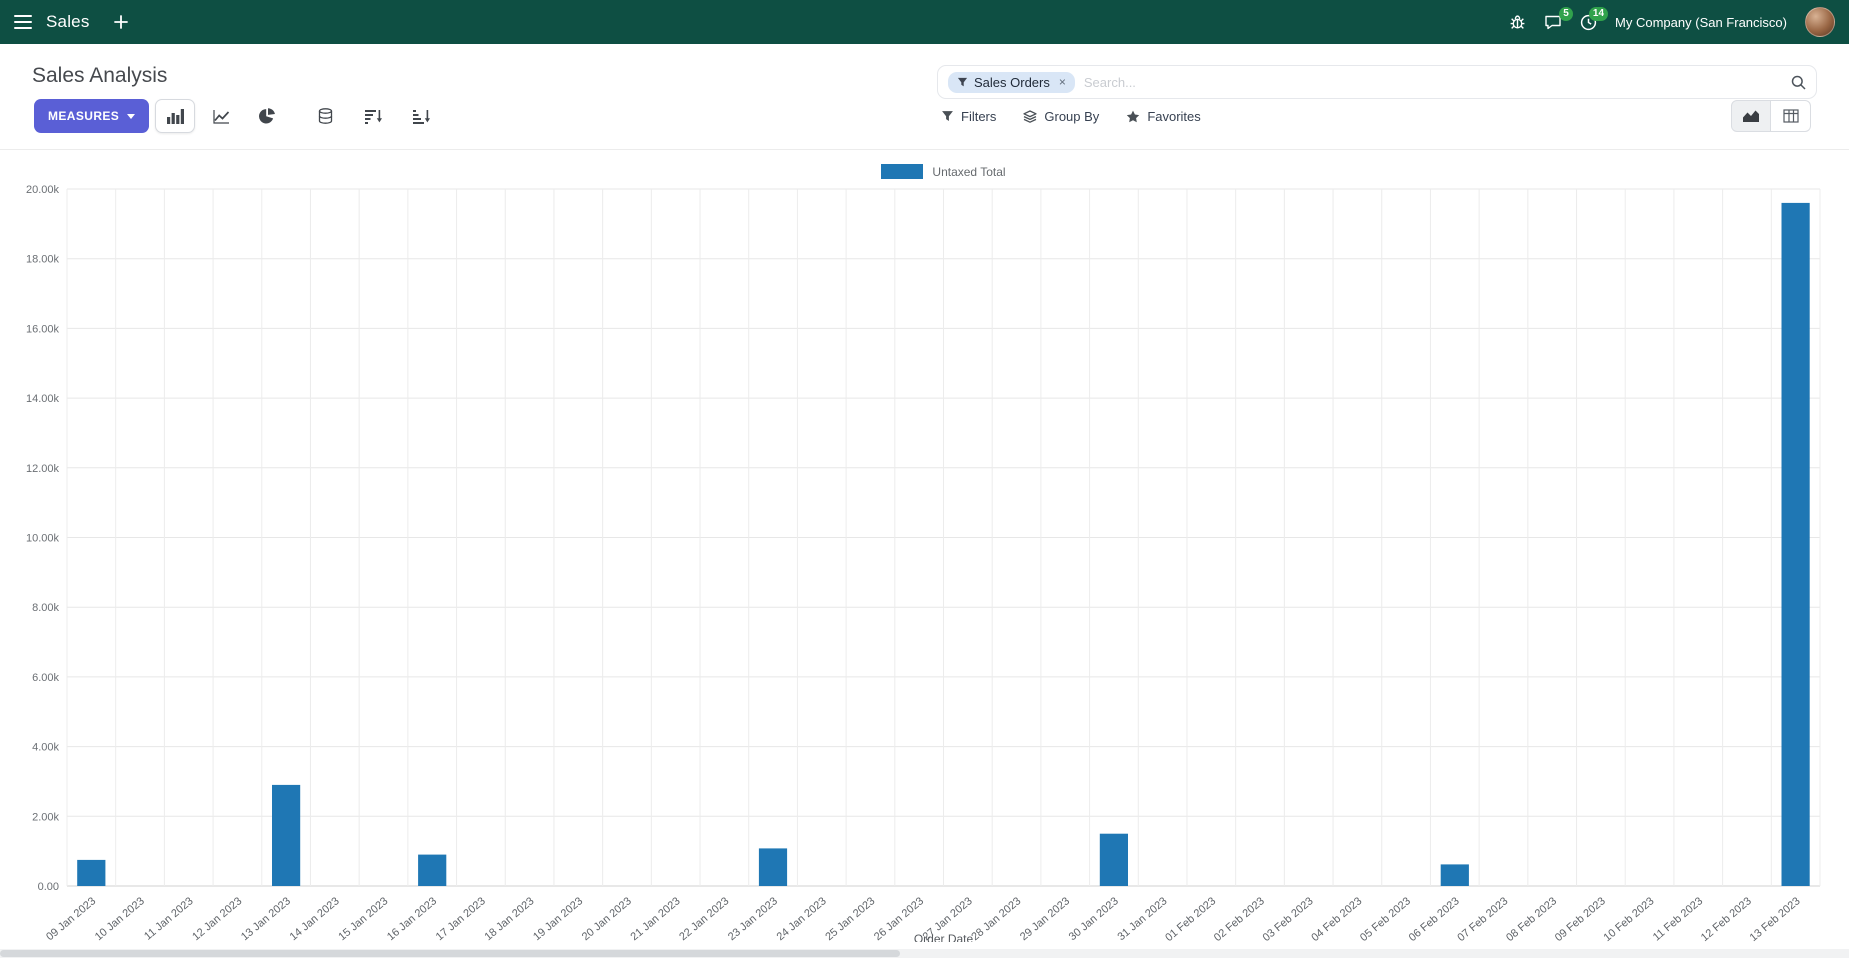 The height and width of the screenshot is (958, 1849). Describe the element at coordinates (120, 22) in the screenshot. I see `plus-icon` at that location.